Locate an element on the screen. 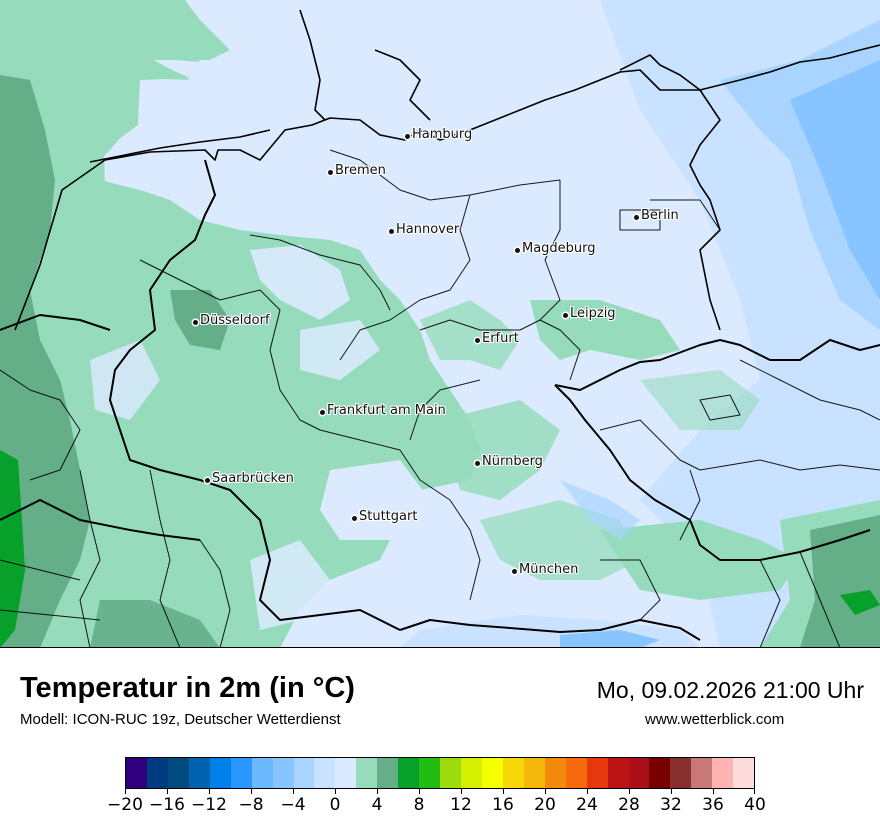  colorbar-tick-label: 32 is located at coordinates (671, 805).